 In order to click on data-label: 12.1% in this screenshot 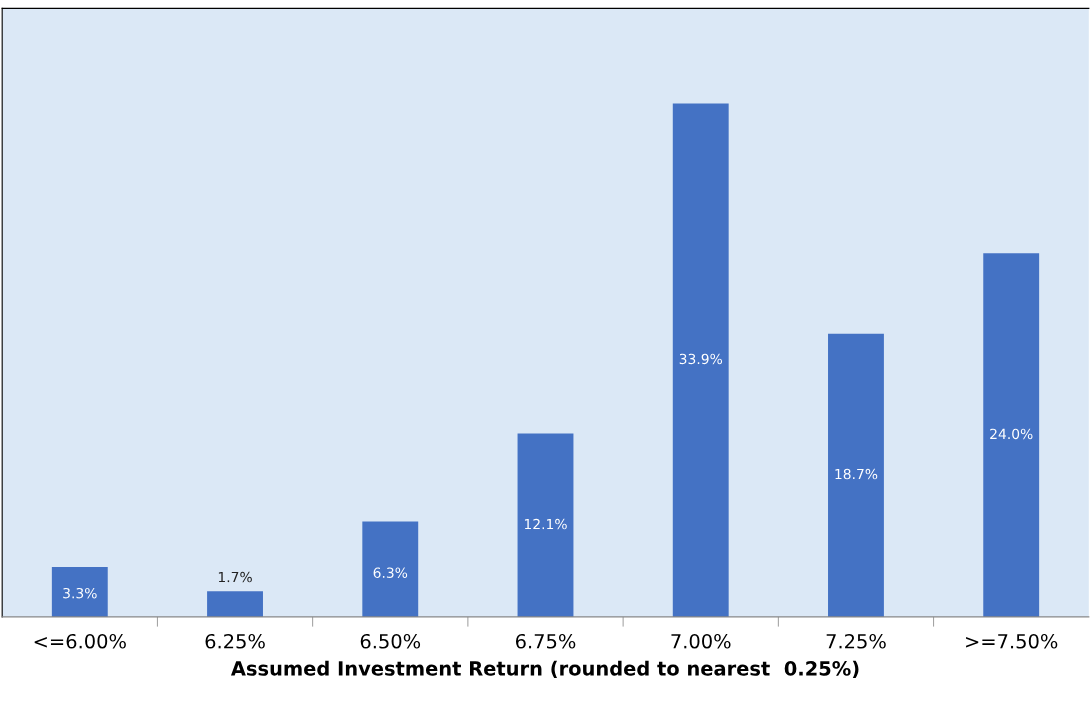, I will do `click(545, 524)`.